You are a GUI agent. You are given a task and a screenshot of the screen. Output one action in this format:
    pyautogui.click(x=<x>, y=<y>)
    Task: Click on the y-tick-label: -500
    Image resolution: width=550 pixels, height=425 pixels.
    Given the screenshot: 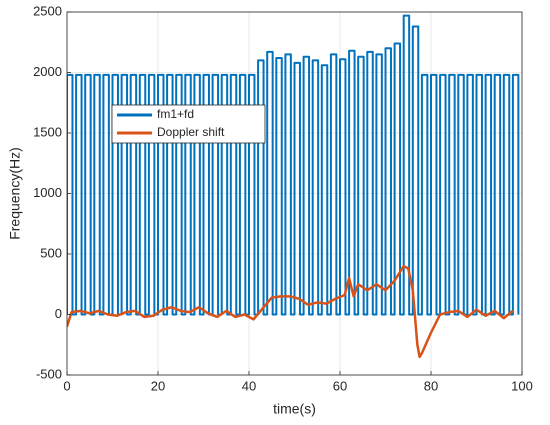 What is the action you would take?
    pyautogui.click(x=49, y=373)
    